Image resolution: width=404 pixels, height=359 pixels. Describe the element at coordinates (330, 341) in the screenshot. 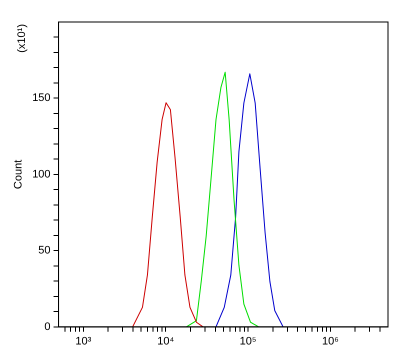

I see `x-tick-label: 10⁶` at that location.